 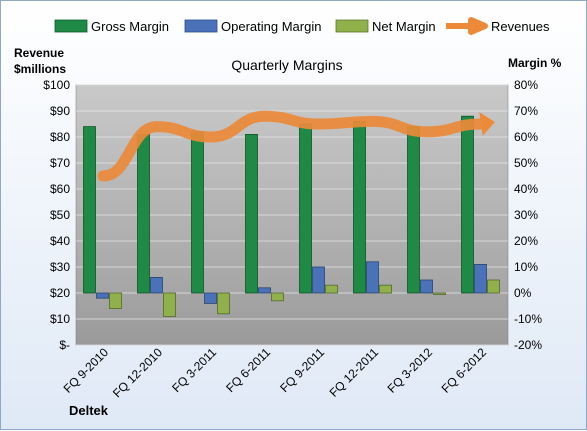 What do you see at coordinates (60, 215) in the screenshot?
I see `left-tick-label: $50` at bounding box center [60, 215].